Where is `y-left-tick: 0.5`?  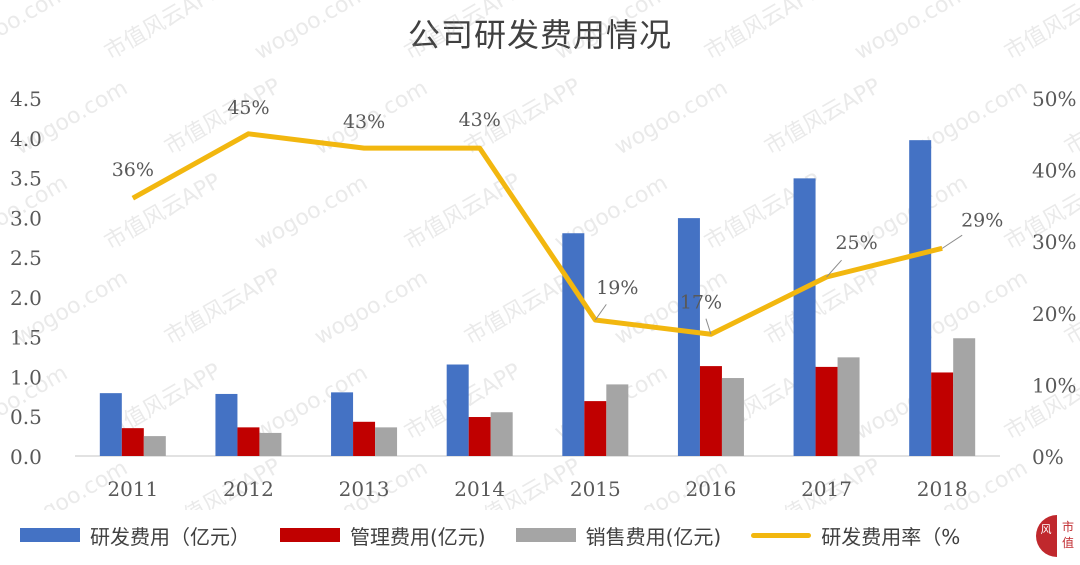 y-left-tick: 0.5 is located at coordinates (26, 417).